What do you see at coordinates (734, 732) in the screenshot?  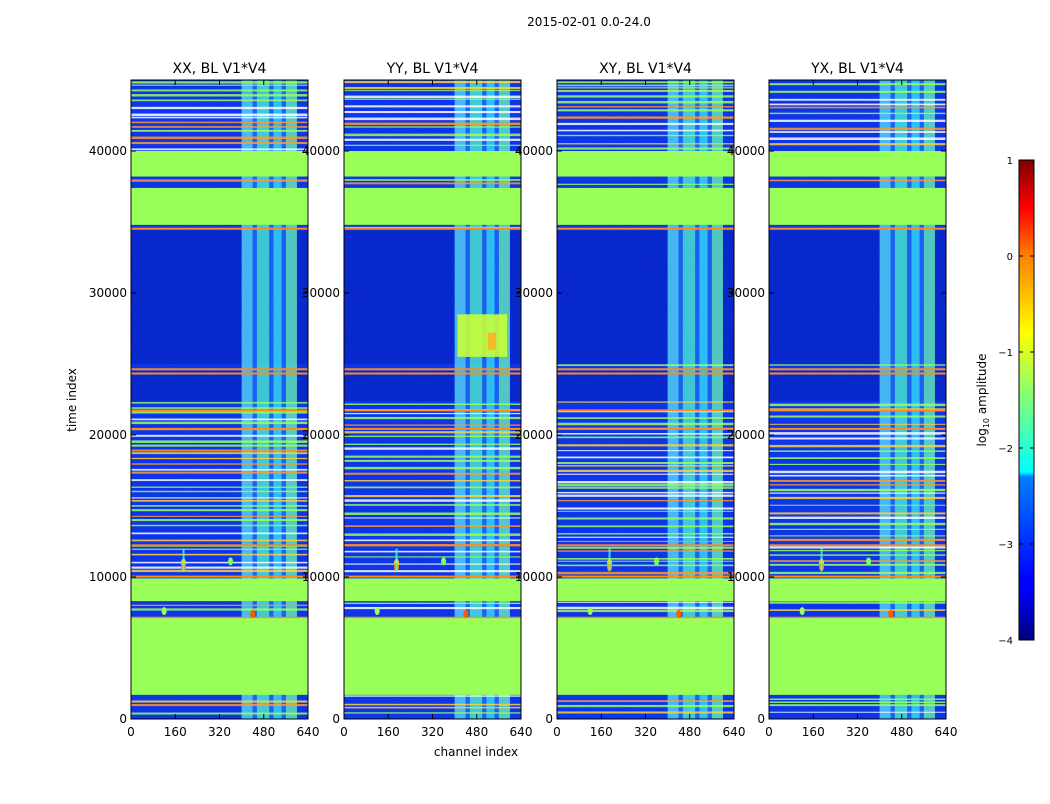 I see `x-tick-label: 640` at bounding box center [734, 732].